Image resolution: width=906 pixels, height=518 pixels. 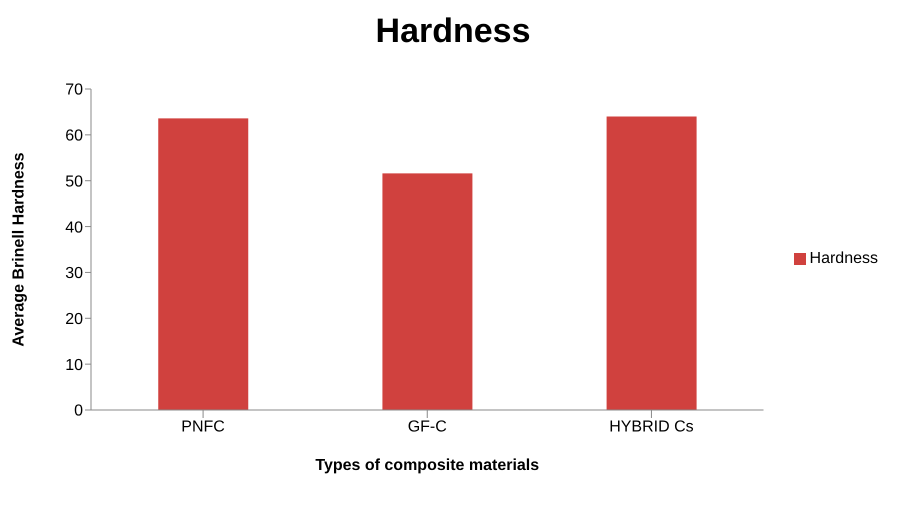 What do you see at coordinates (427, 427) in the screenshot?
I see `x-tick-label: GF-C` at bounding box center [427, 427].